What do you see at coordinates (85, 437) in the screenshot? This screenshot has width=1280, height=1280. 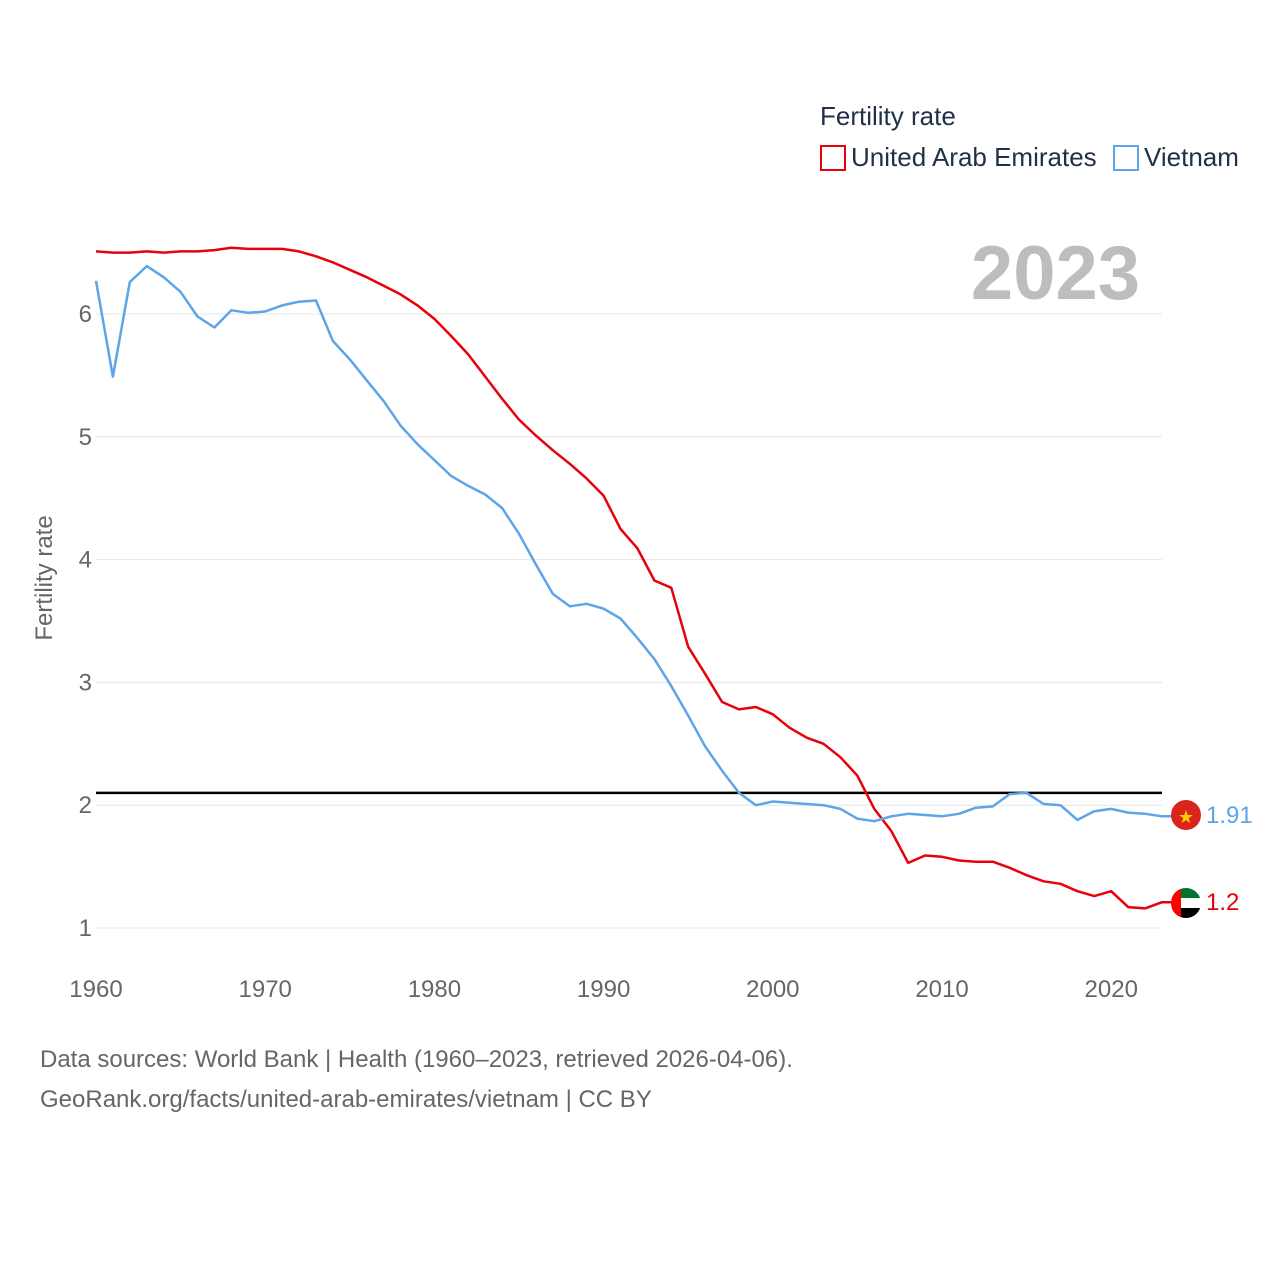 I see `y-tick-label: 5` at bounding box center [85, 437].